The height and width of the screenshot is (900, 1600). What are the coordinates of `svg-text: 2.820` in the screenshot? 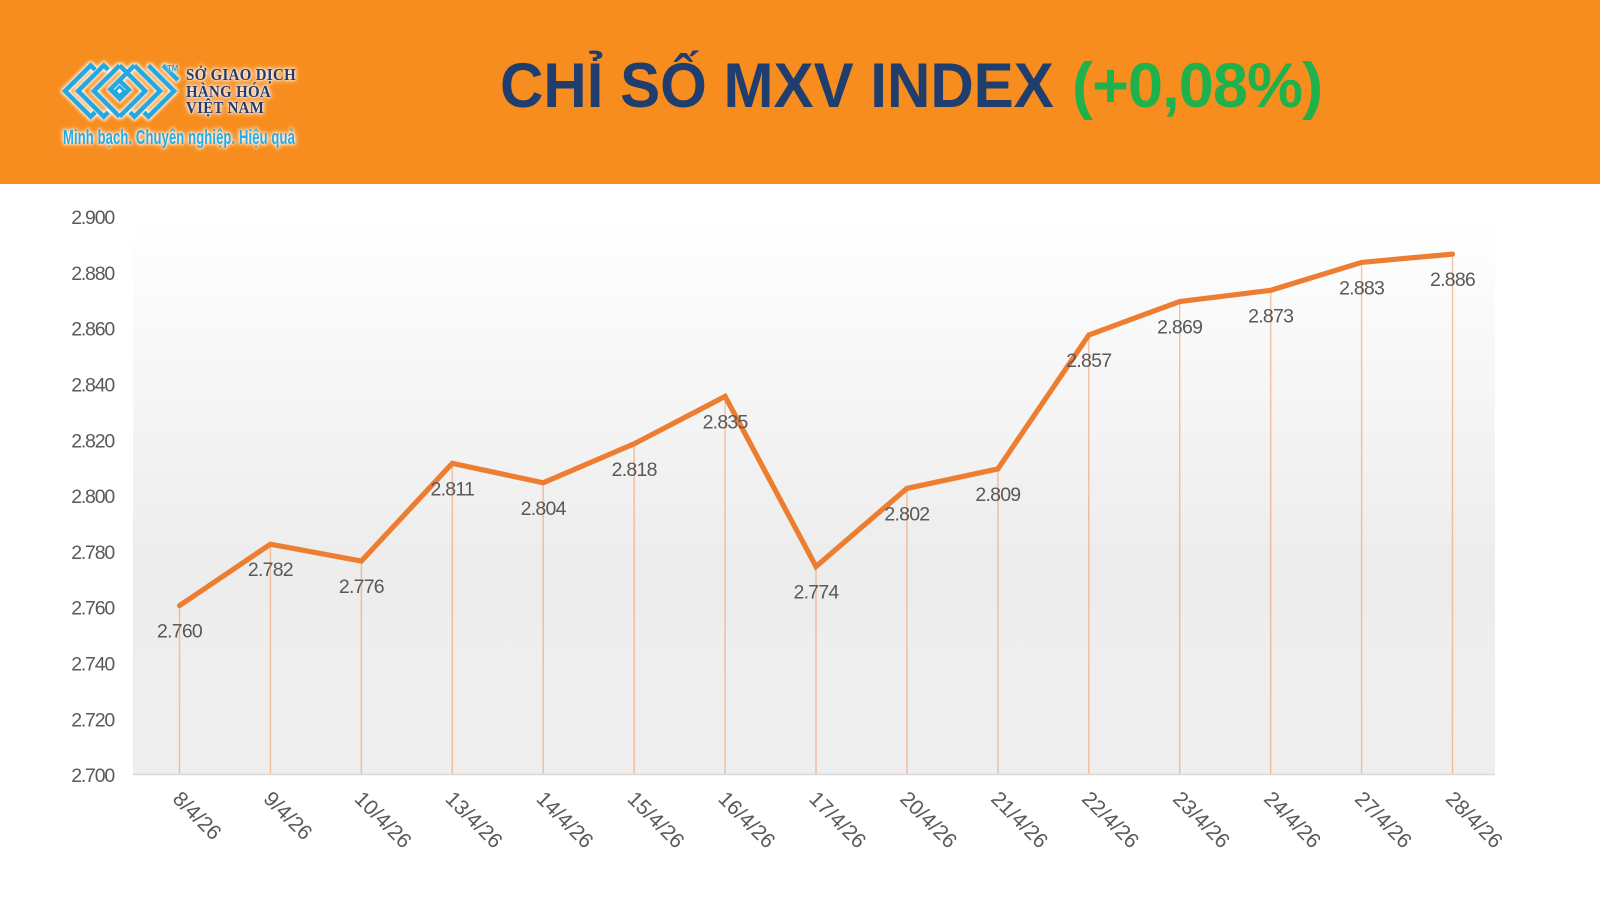 It's located at (93, 441).